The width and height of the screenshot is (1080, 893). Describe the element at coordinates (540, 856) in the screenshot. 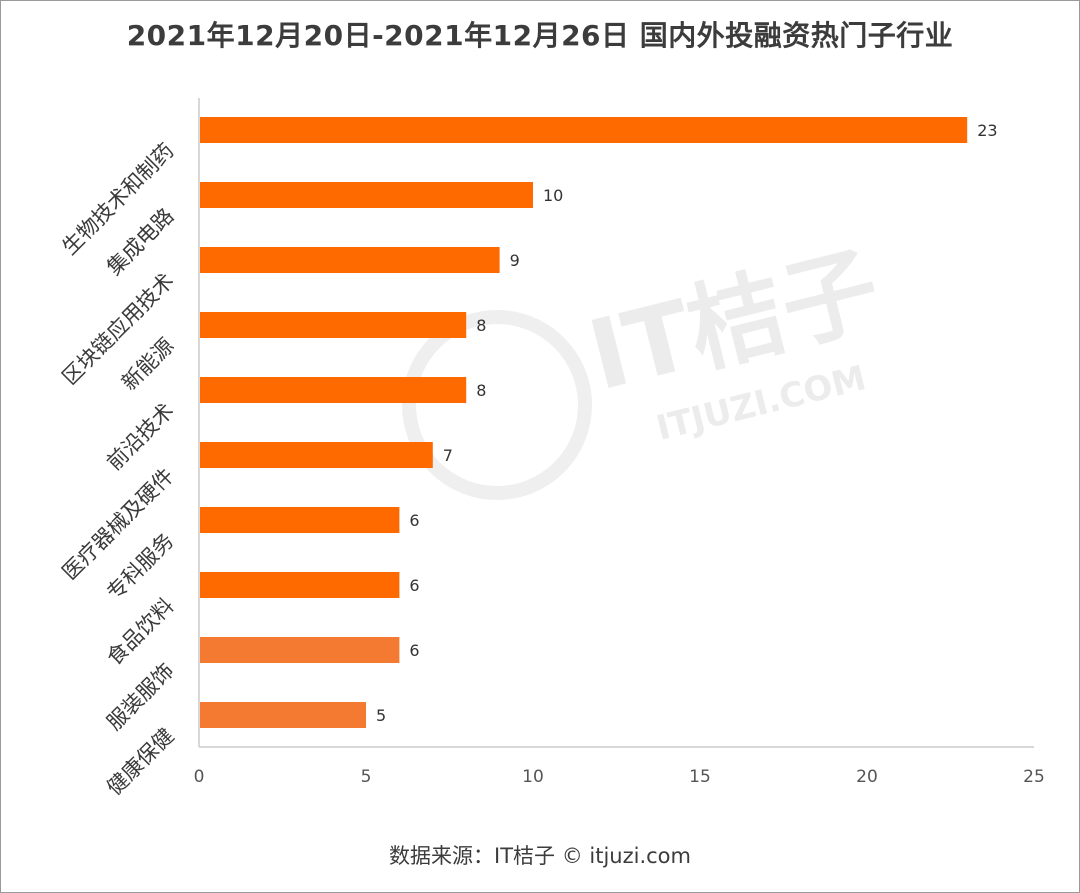

I see `source-note: 数据来源：IT桔子 © itjuzi.com` at that location.